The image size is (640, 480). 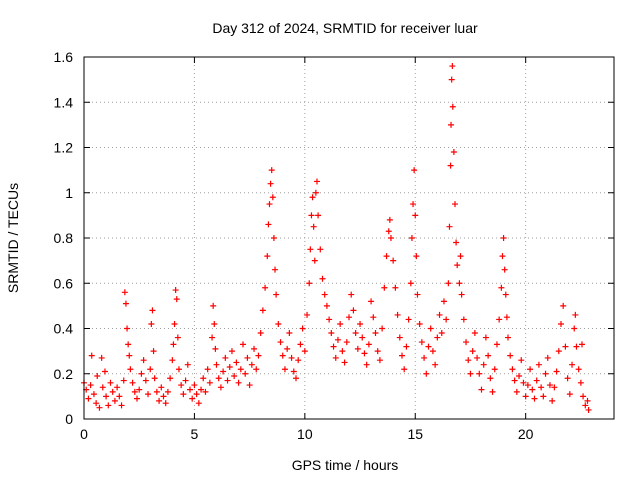 I want to click on x-tick-label: 0, so click(x=84, y=434).